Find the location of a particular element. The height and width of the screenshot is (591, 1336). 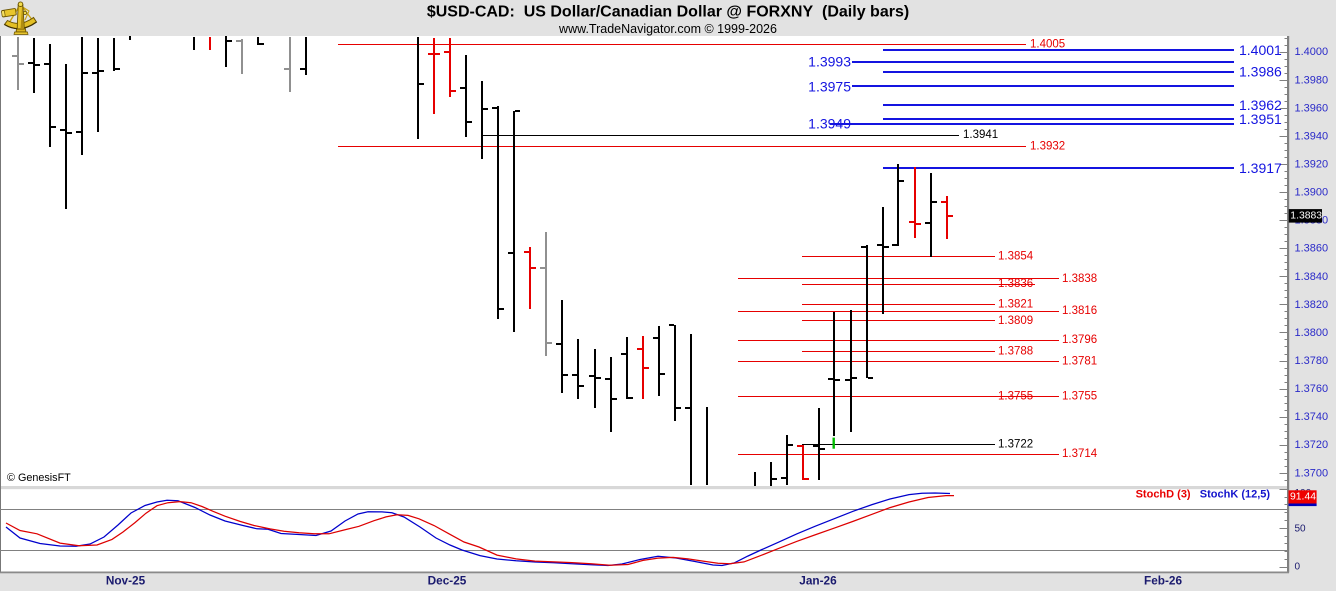

svg-text: 1.3949 is located at coordinates (829, 124).